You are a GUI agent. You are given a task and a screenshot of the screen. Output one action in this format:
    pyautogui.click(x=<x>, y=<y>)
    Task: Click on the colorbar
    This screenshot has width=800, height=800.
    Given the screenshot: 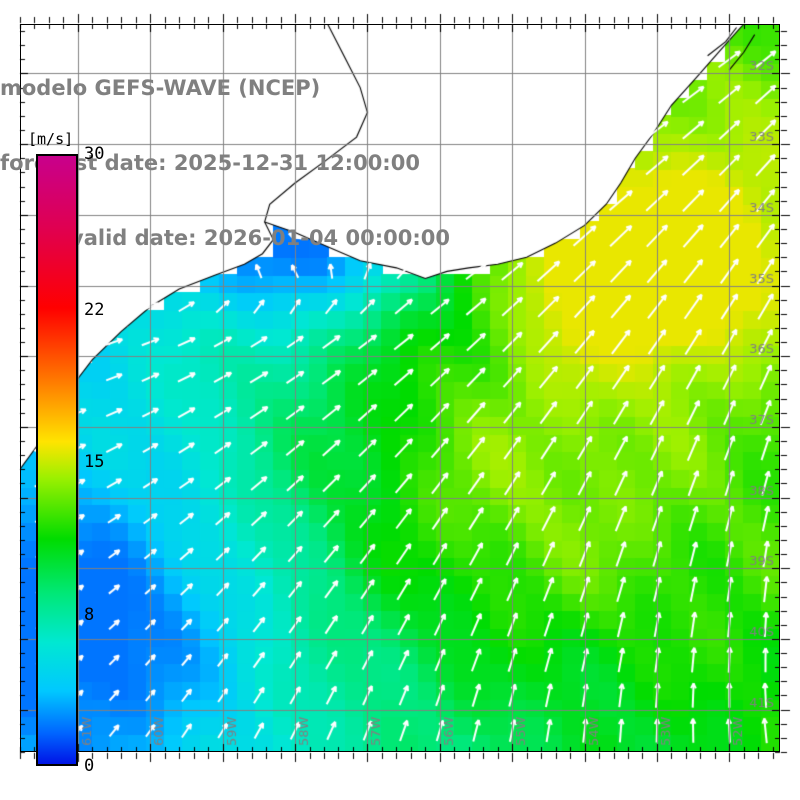 What is the action you would take?
    pyautogui.click(x=57, y=460)
    